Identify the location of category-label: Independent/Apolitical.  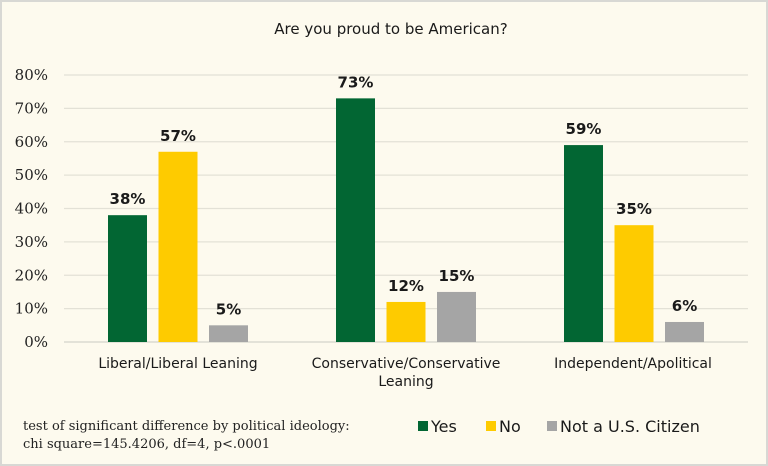
(633, 364).